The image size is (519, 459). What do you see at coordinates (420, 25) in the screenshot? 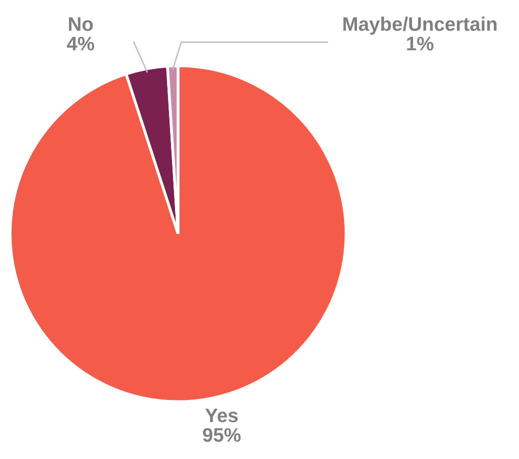
I see `slice-label: Maybe/Uncertain` at bounding box center [420, 25].